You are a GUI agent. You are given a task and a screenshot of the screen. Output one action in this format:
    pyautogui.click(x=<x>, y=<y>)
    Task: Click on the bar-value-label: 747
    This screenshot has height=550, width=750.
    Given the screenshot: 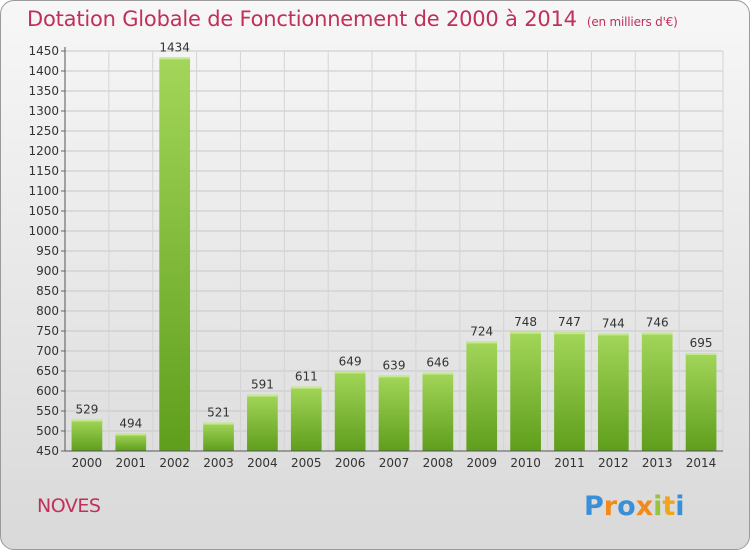 What is the action you would take?
    pyautogui.click(x=569, y=322)
    